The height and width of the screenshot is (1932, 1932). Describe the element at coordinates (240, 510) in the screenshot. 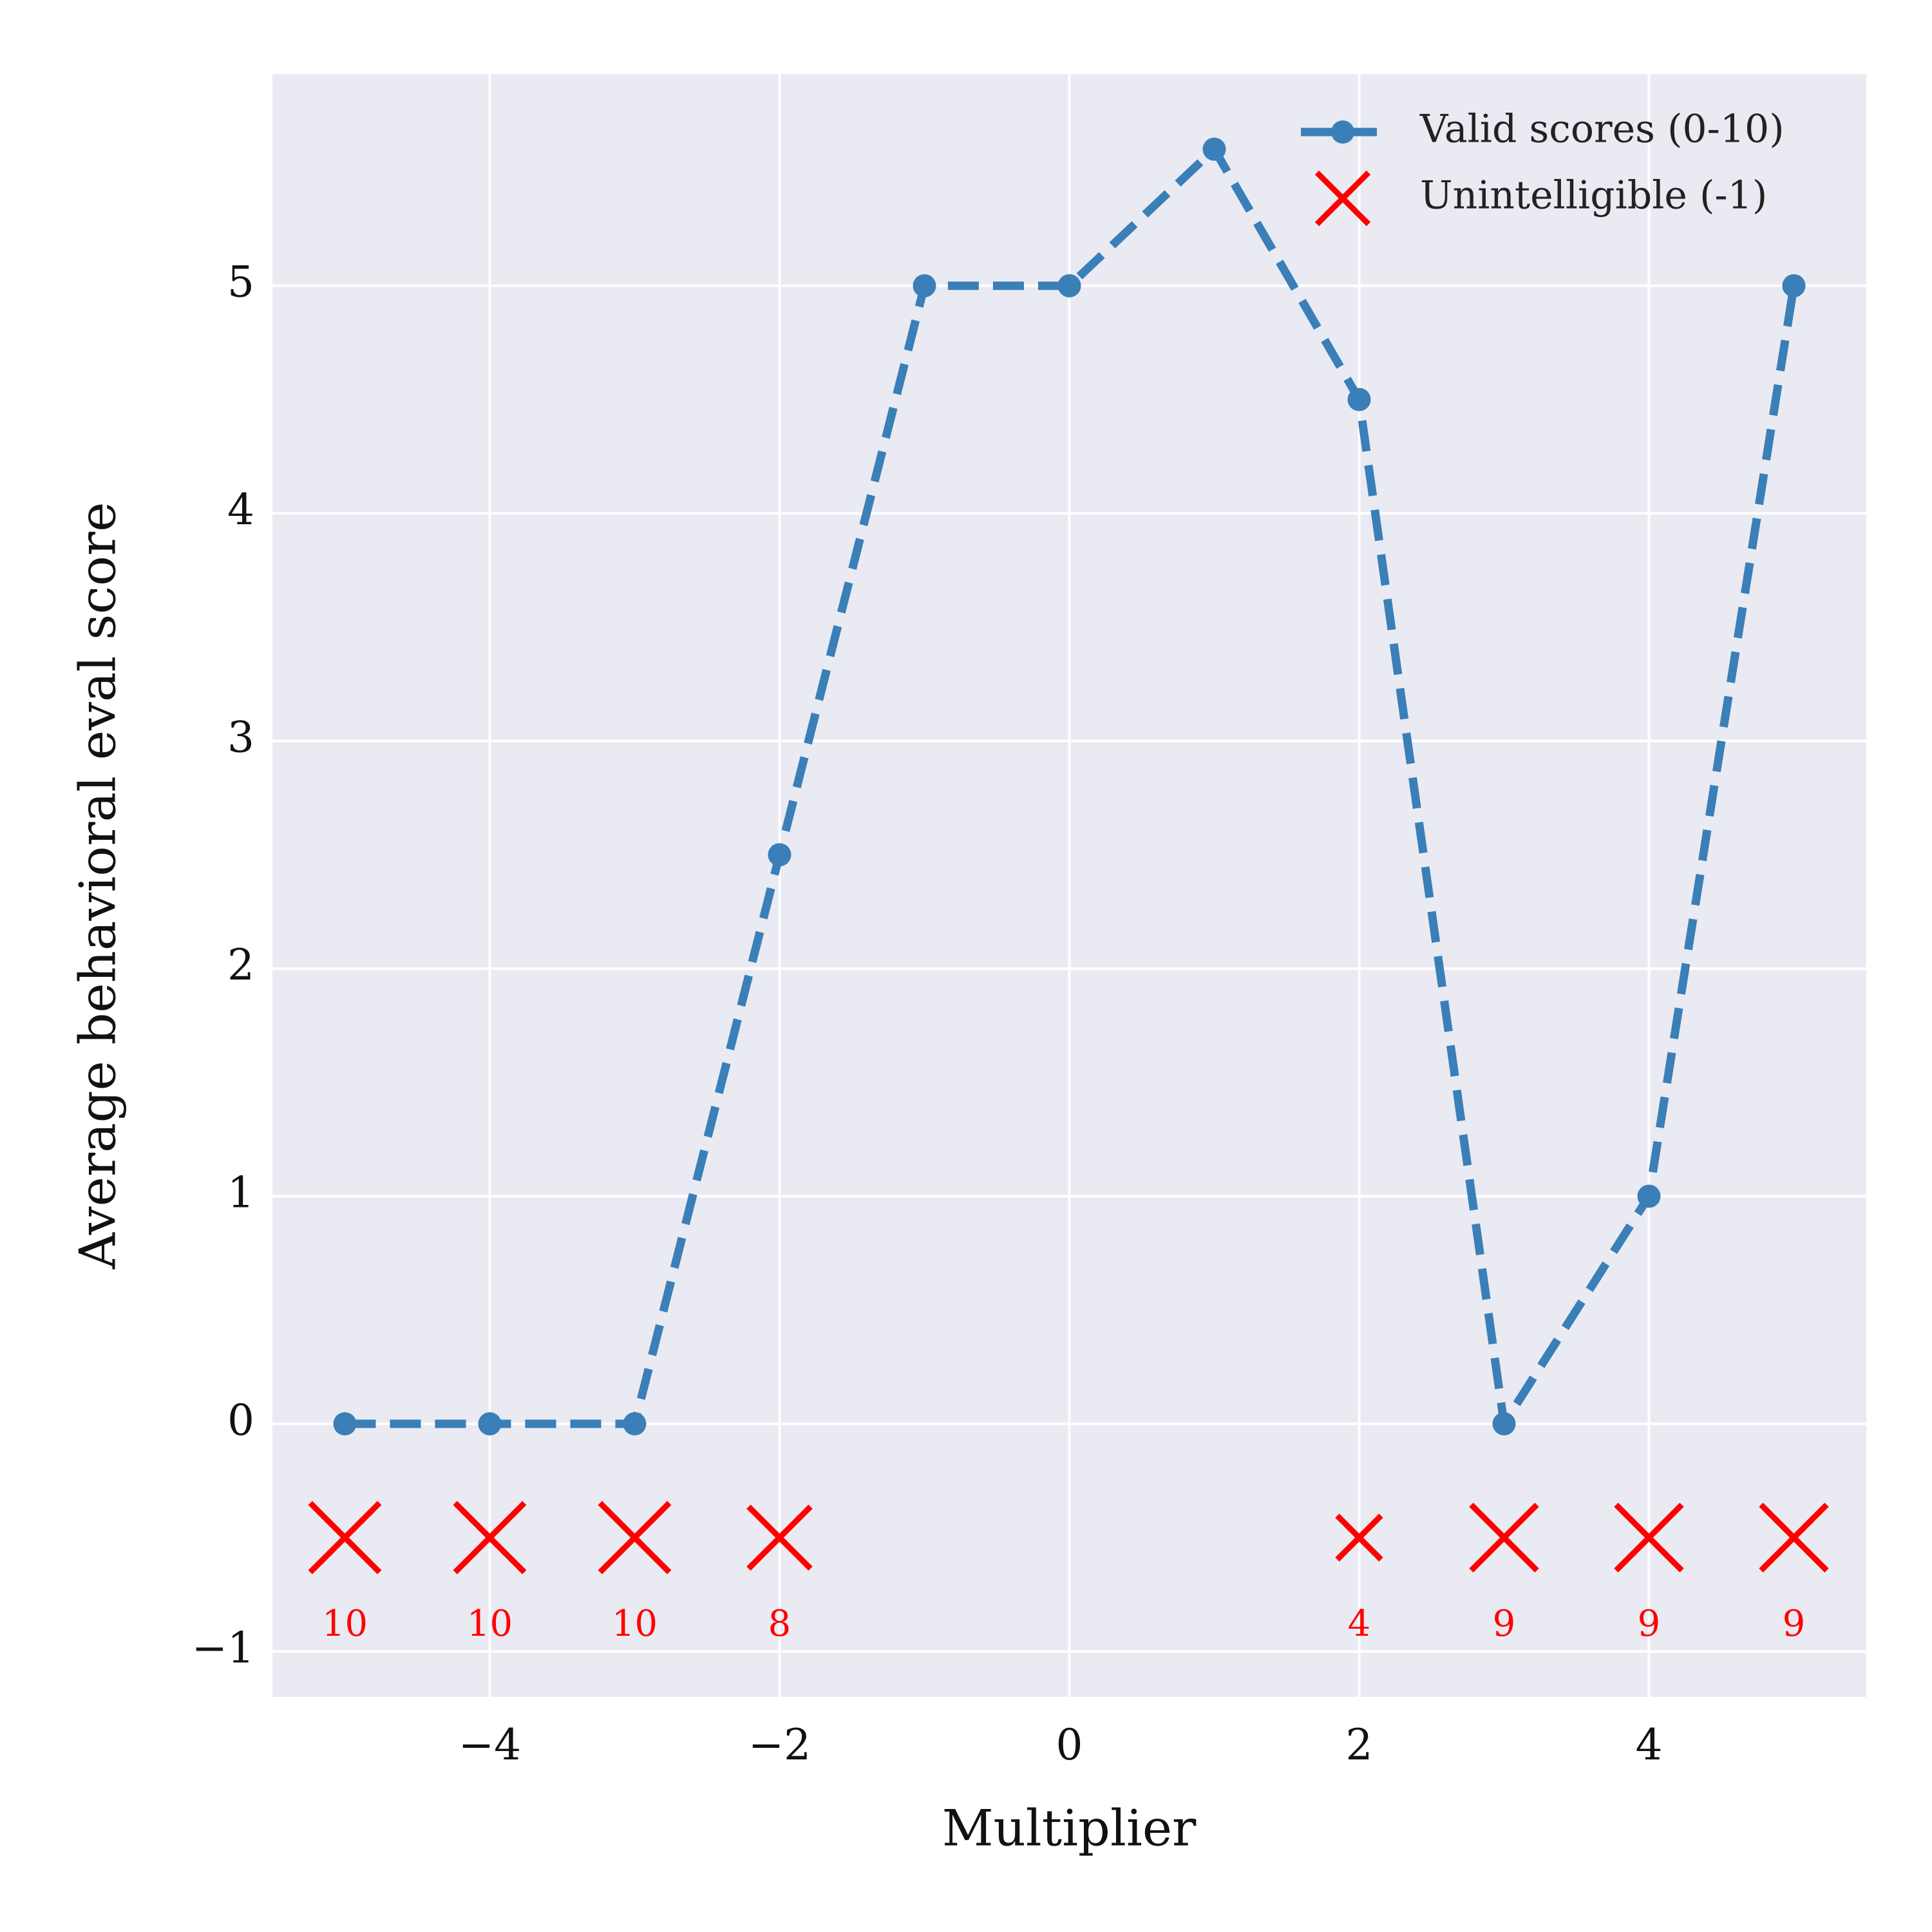

I see `y-tick-label: 4` at that location.